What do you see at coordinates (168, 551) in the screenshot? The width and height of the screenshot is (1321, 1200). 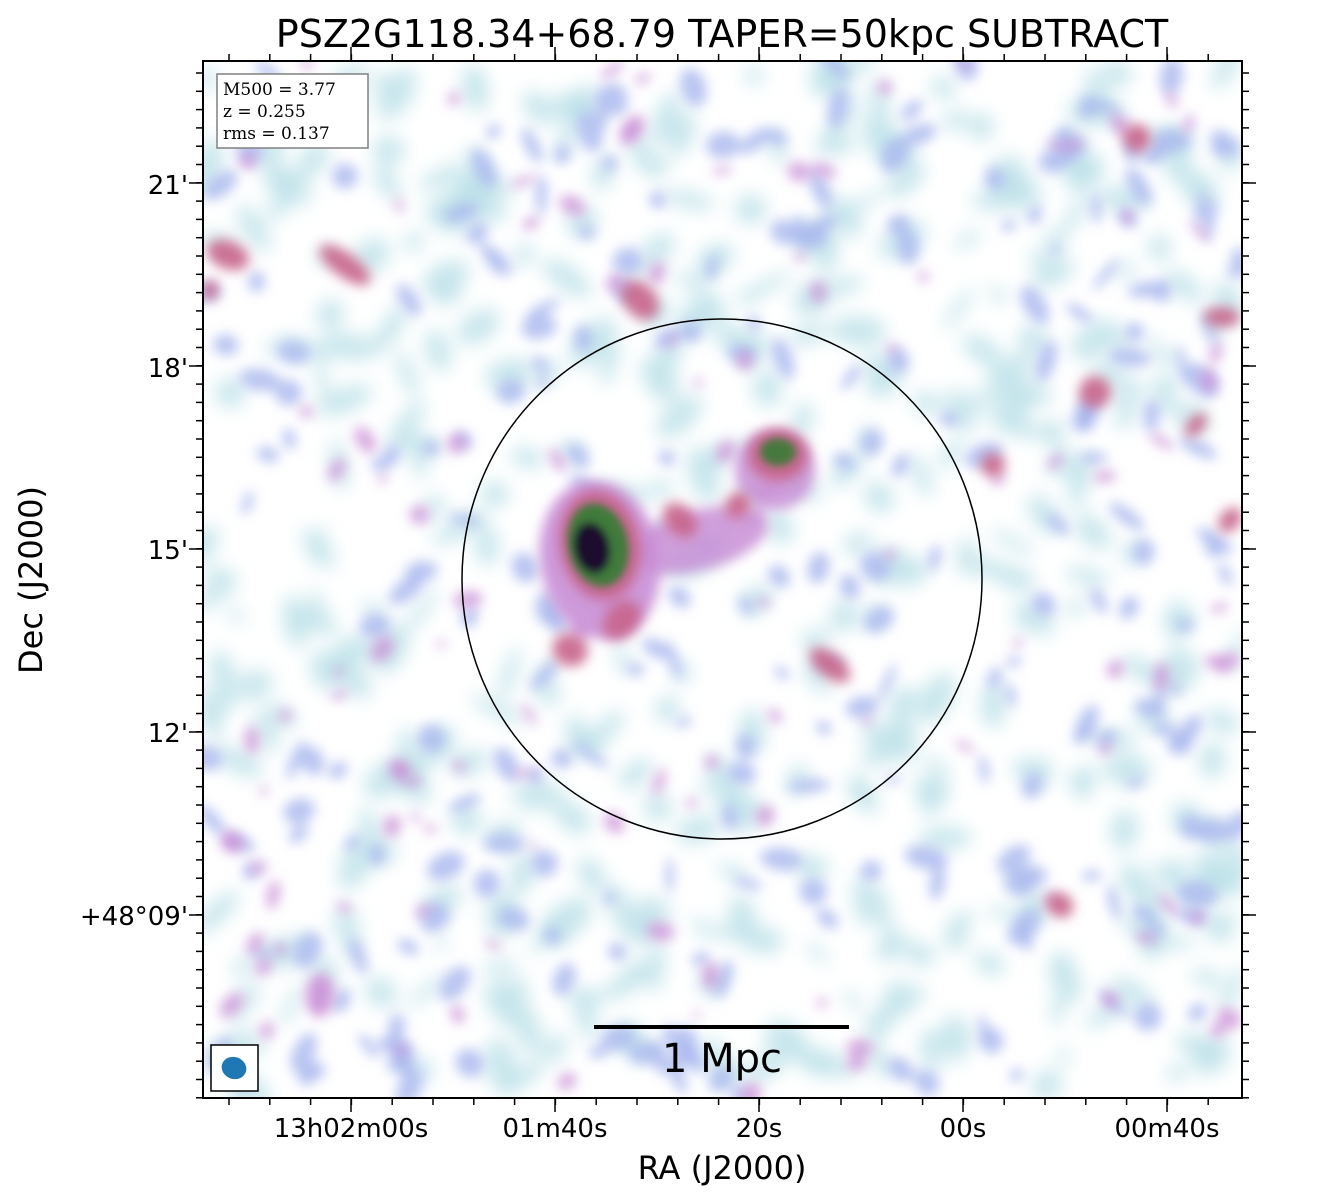 I see `y-tick-label: 15'` at bounding box center [168, 551].